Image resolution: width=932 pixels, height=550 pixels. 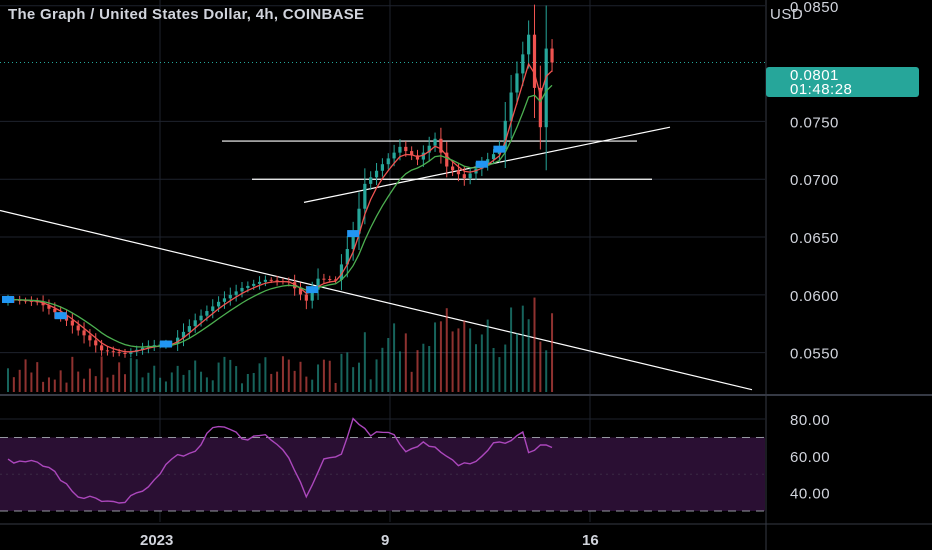 I want to click on rsi-tick-label: 40.00, so click(x=810, y=494).